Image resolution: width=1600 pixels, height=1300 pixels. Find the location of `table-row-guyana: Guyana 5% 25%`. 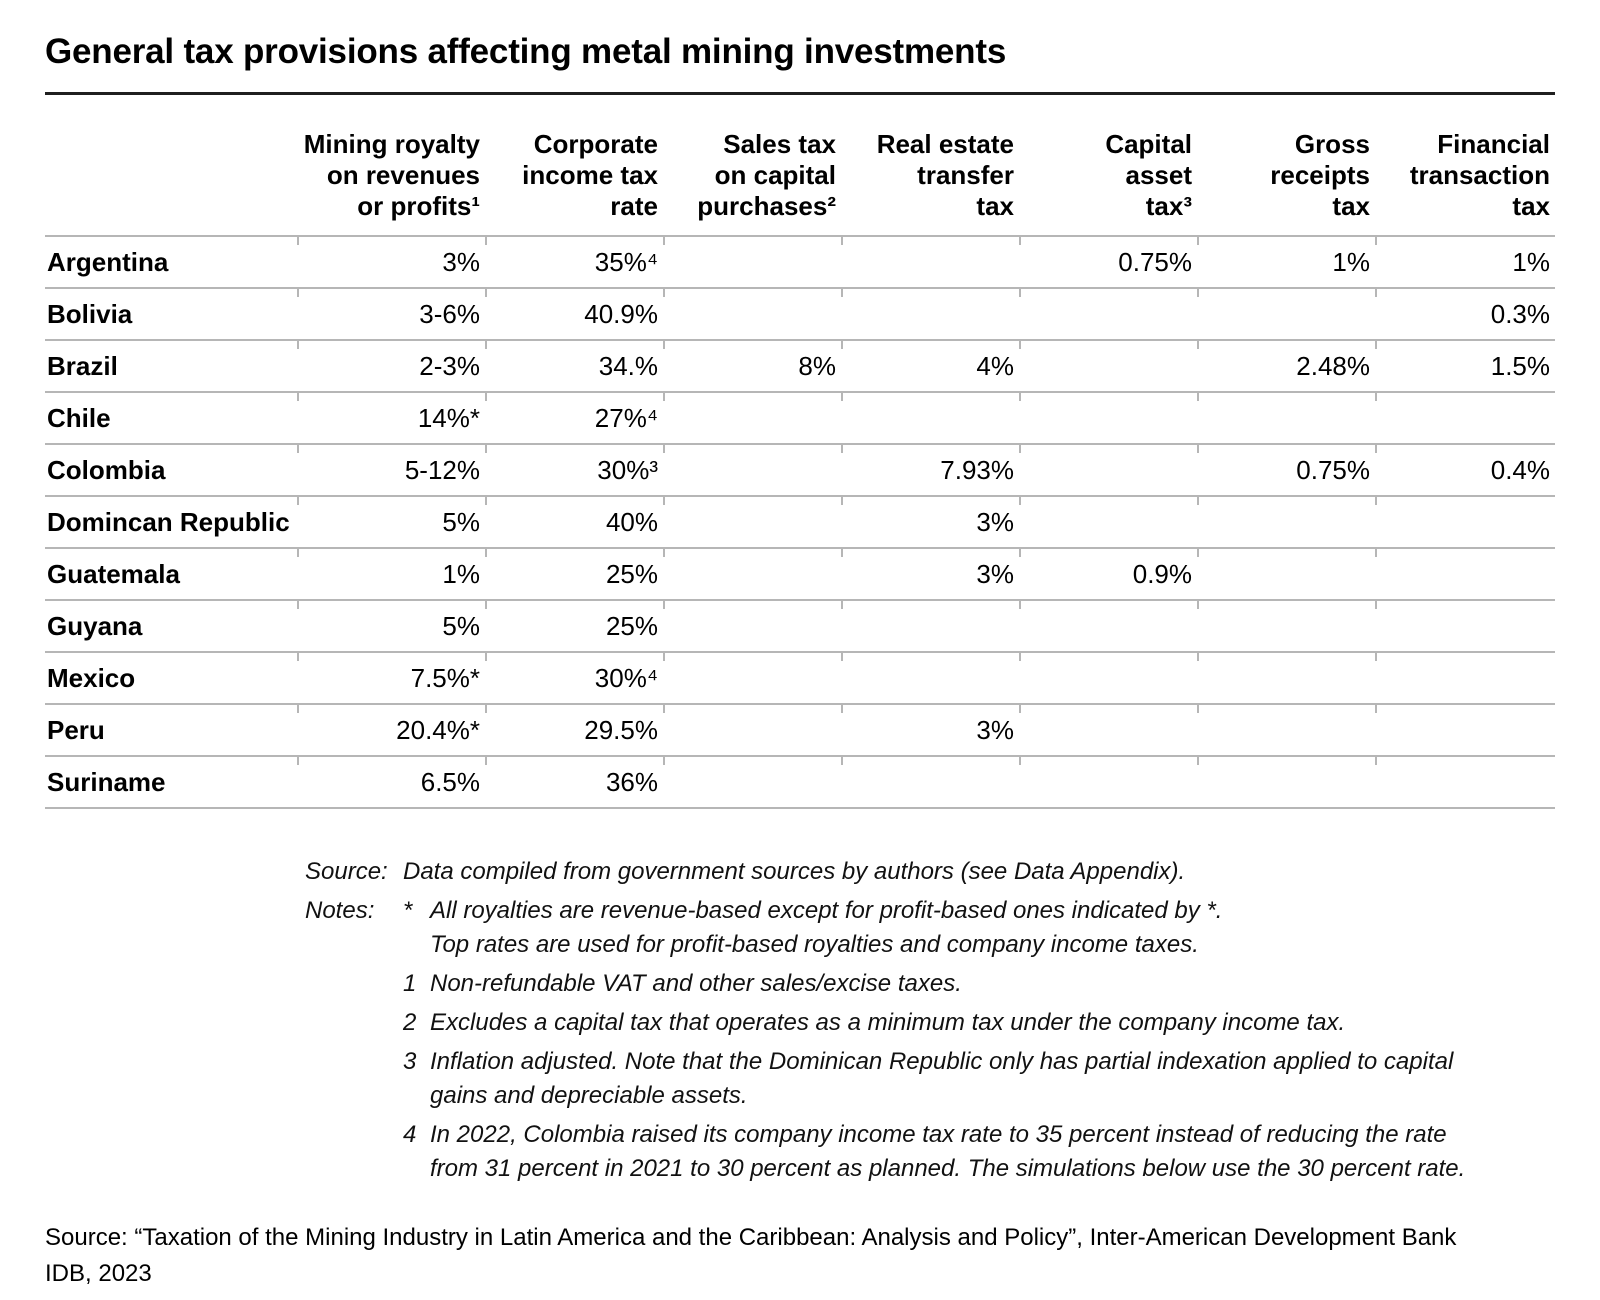

table-row-guyana: Guyana 5% 25% is located at coordinates (800, 626).